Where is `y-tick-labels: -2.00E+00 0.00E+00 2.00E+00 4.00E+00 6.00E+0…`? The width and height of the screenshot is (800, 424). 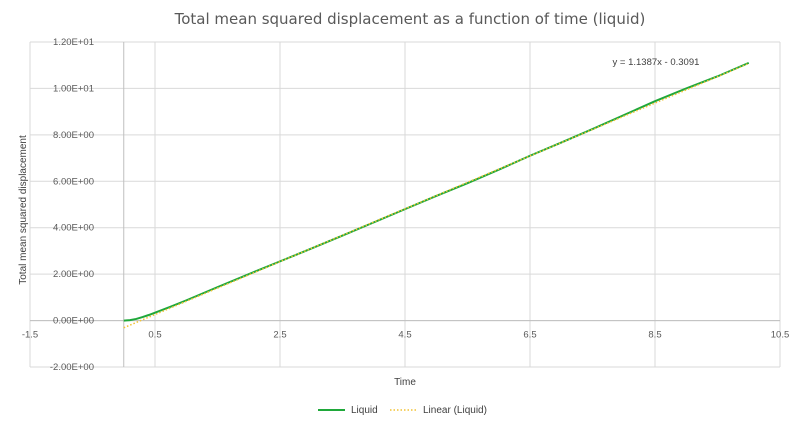
y-tick-labels: -2.00E+00 0.00E+00 2.00E+00 4.00E+00 6.00E+0… is located at coordinates (72, 205).